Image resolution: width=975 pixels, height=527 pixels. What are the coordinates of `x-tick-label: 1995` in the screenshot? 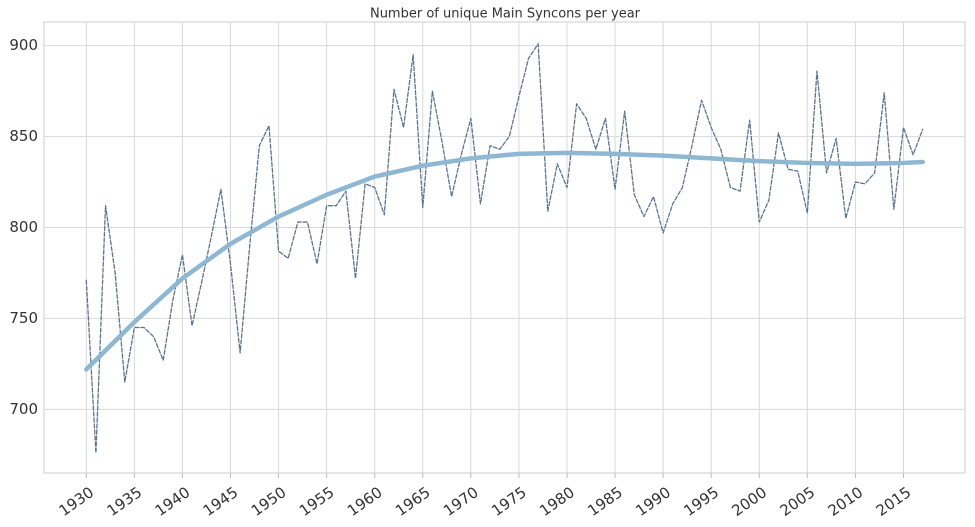 It's located at (701, 501).